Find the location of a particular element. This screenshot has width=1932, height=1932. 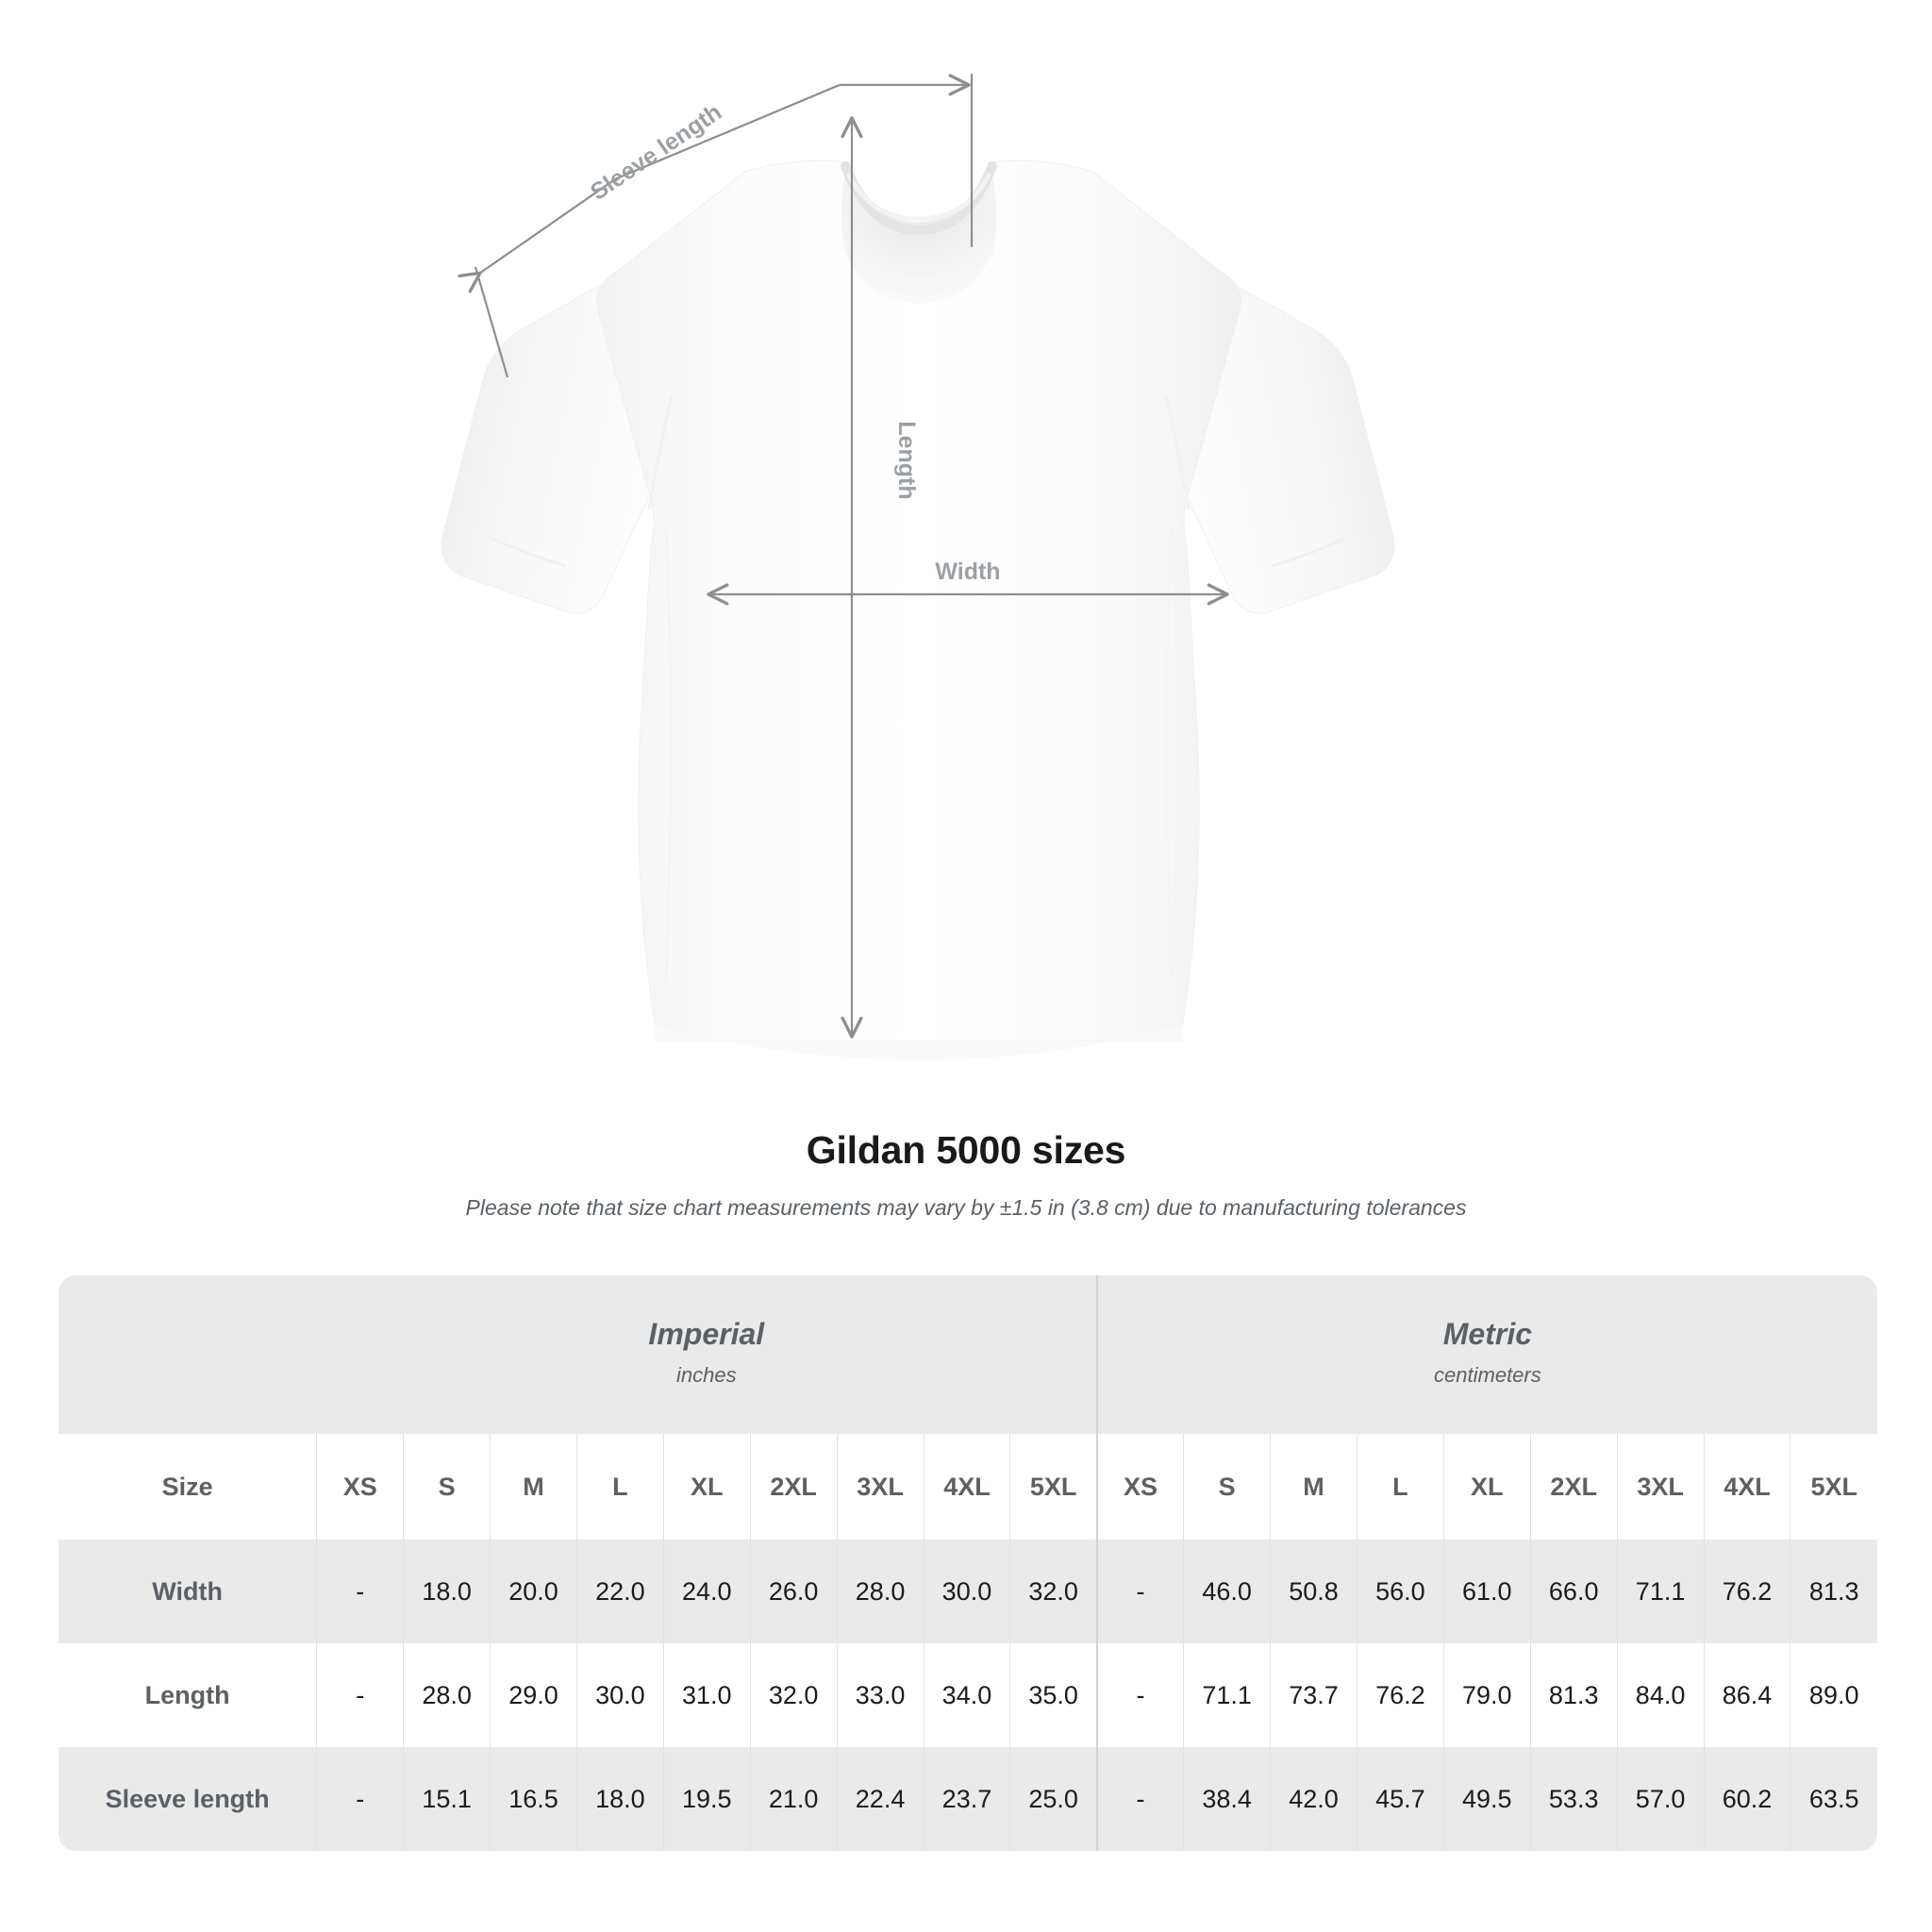

cell-sleeve-length-metric-xl: 49.5 is located at coordinates (1486, 1799).